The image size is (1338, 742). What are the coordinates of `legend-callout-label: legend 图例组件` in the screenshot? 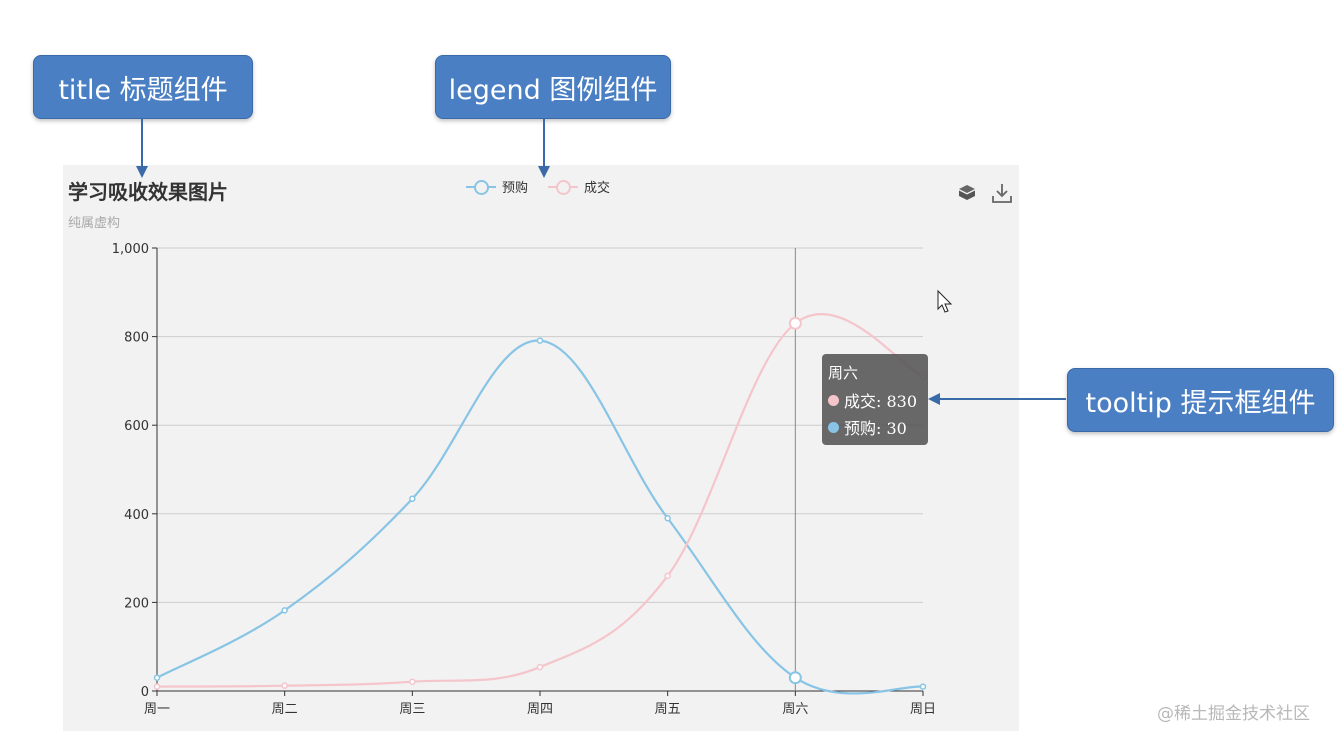 It's located at (553, 90).